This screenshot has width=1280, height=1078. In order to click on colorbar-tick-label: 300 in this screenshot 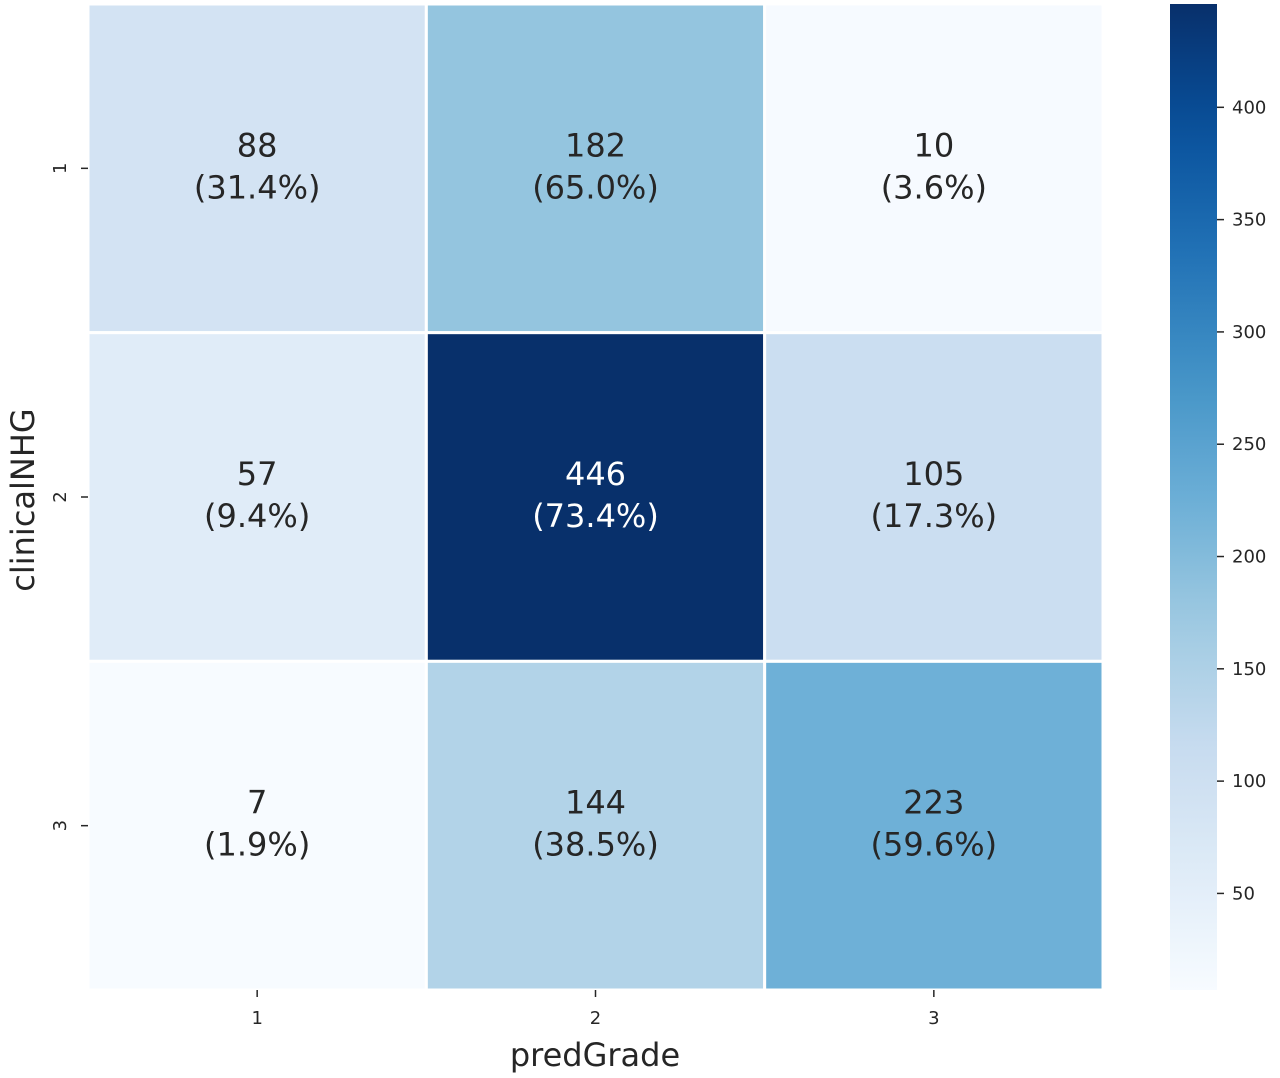, I will do `click(1249, 332)`.